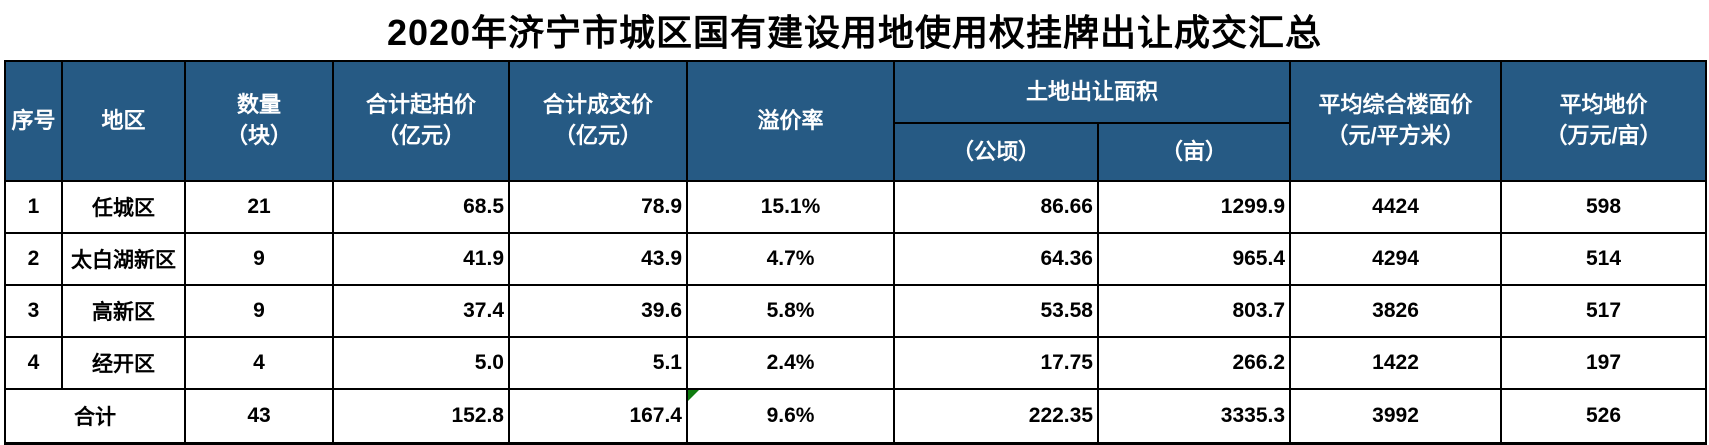 The image size is (1709, 445). What do you see at coordinates (1396, 311) in the screenshot?
I see `cell-avg-floor-price: 3826` at bounding box center [1396, 311].